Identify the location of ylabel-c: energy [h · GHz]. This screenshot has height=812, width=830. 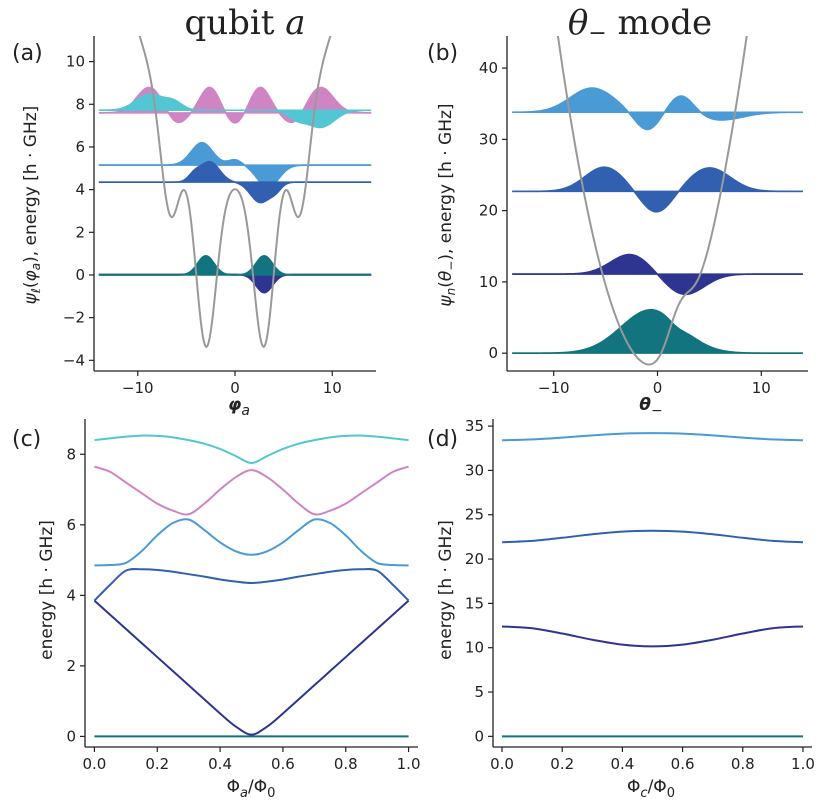
(47, 590).